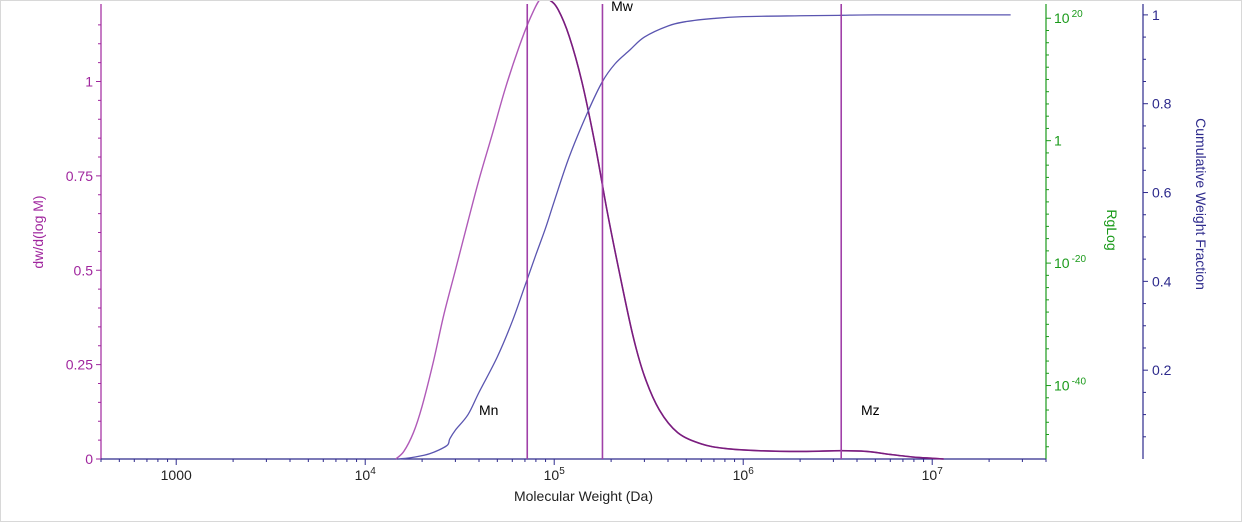  Describe the element at coordinates (488, 410) in the screenshot. I see `marker-label-mn: Mn` at that location.